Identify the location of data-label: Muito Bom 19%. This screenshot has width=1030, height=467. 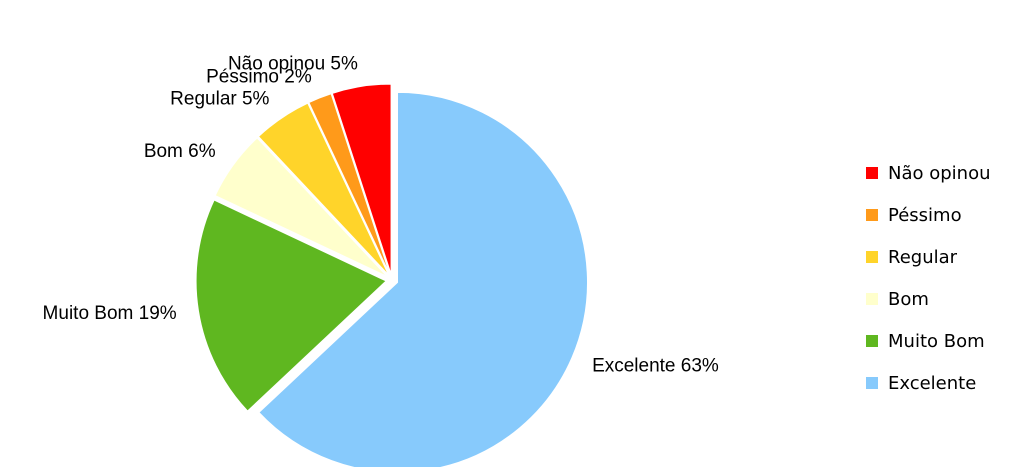
(110, 313).